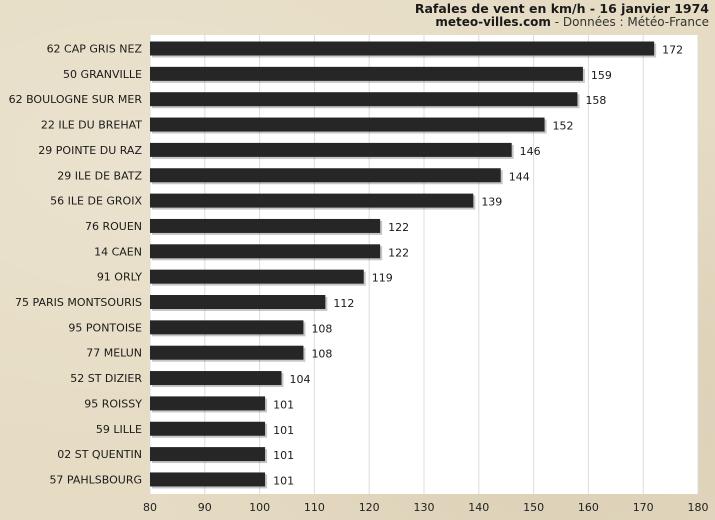 This screenshot has width=715, height=520. What do you see at coordinates (96, 201) in the screenshot?
I see `category-label: 56 ILE DE GROIX` at bounding box center [96, 201].